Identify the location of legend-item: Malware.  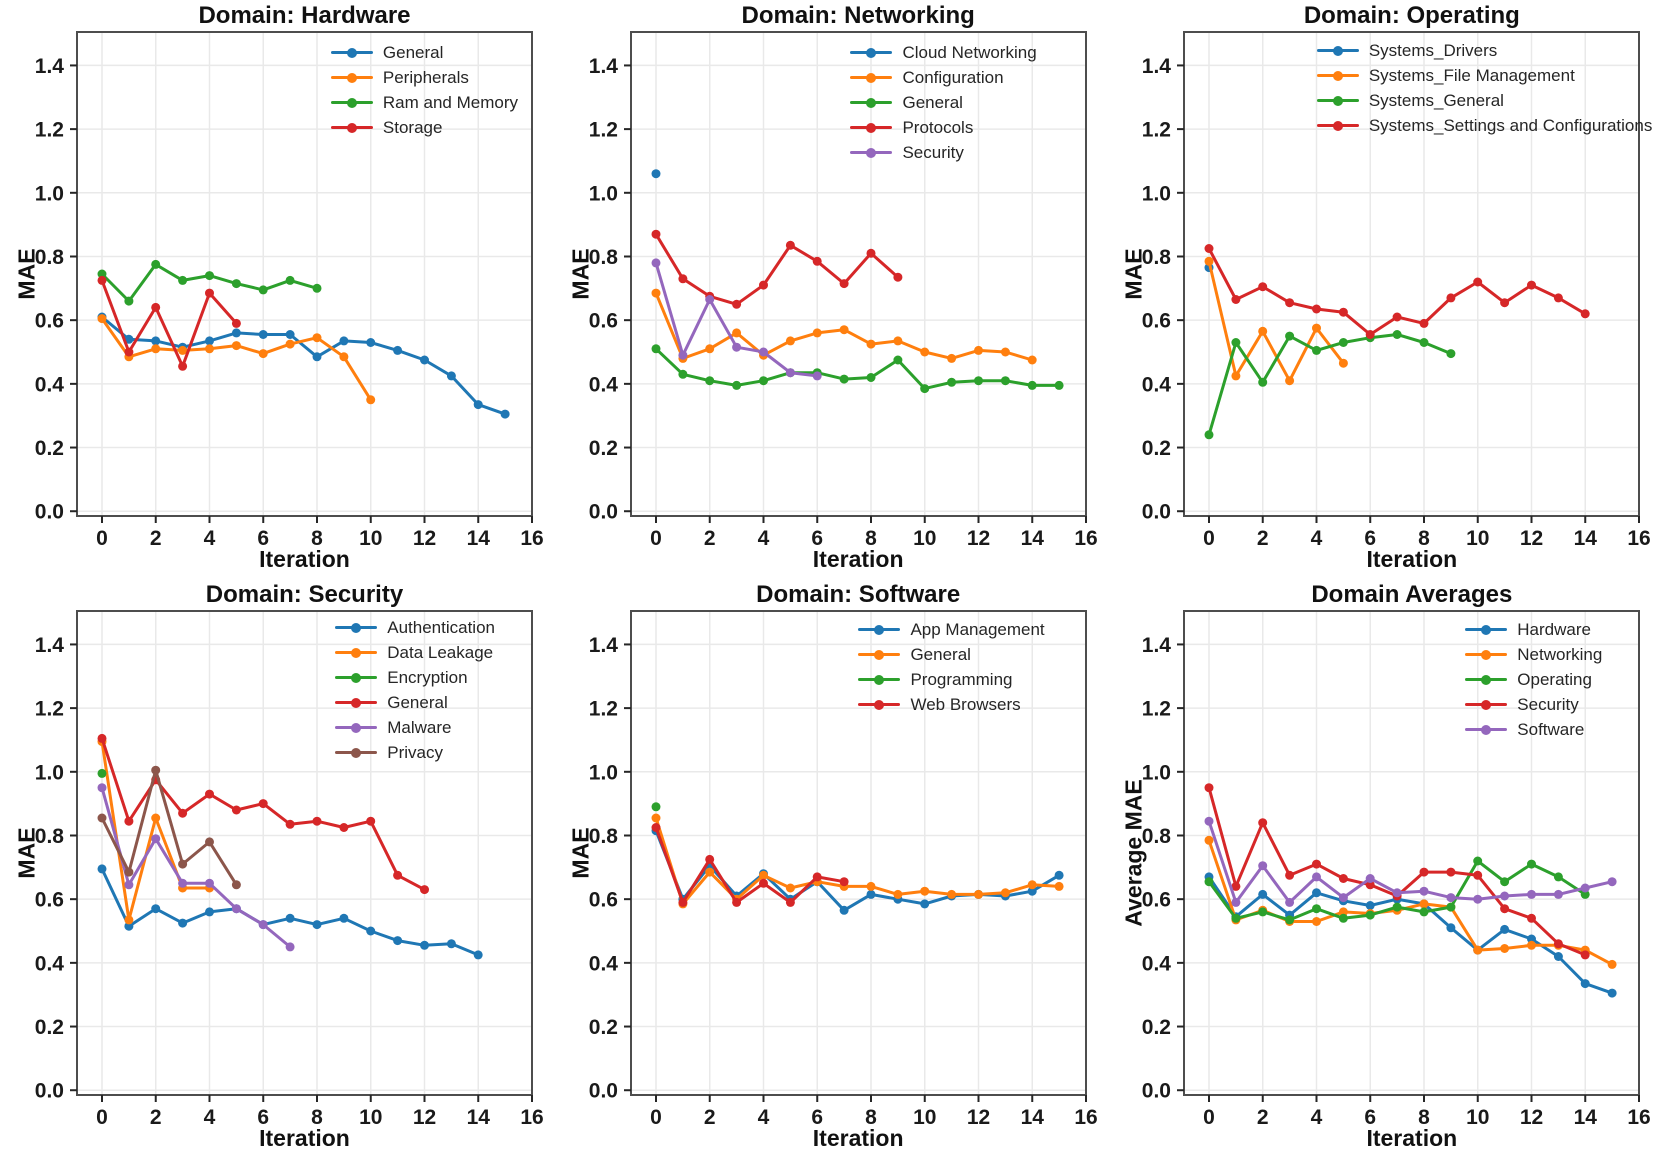
(393, 727).